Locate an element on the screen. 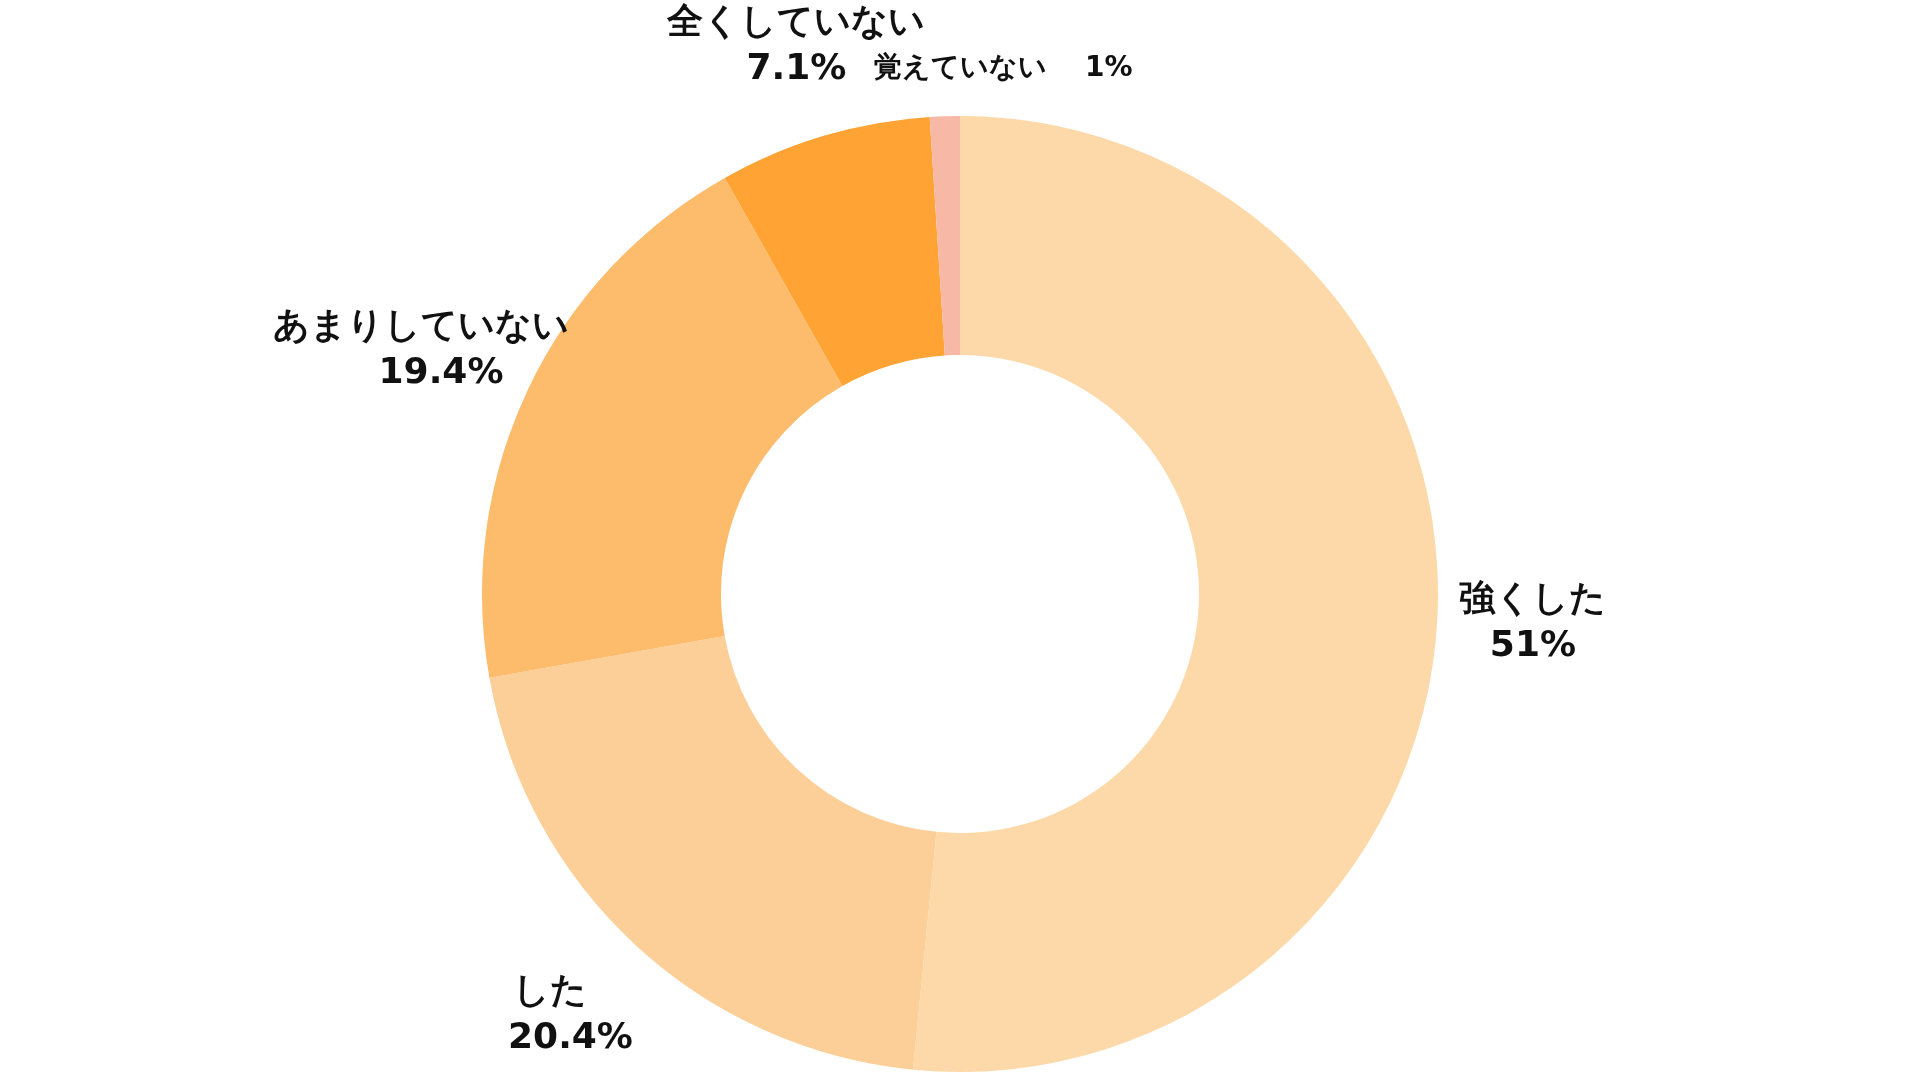  data-label: 7.1% is located at coordinates (796, 67).